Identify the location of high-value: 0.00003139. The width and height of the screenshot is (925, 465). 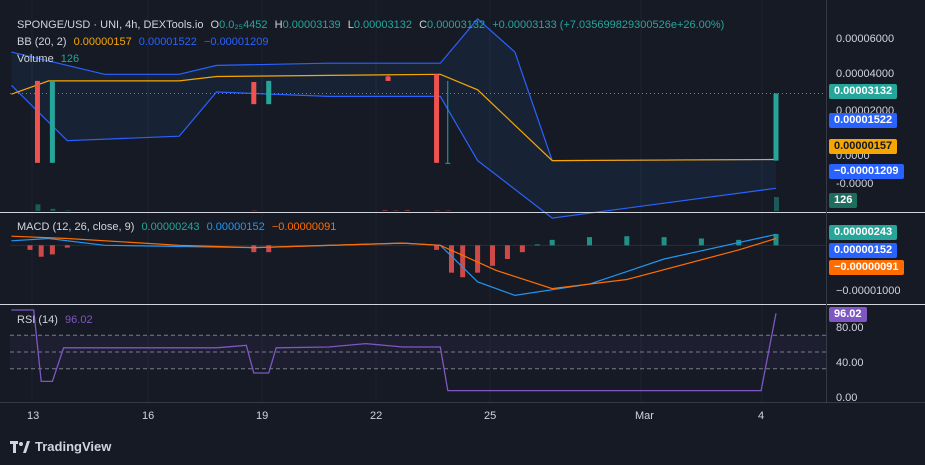
(311, 25).